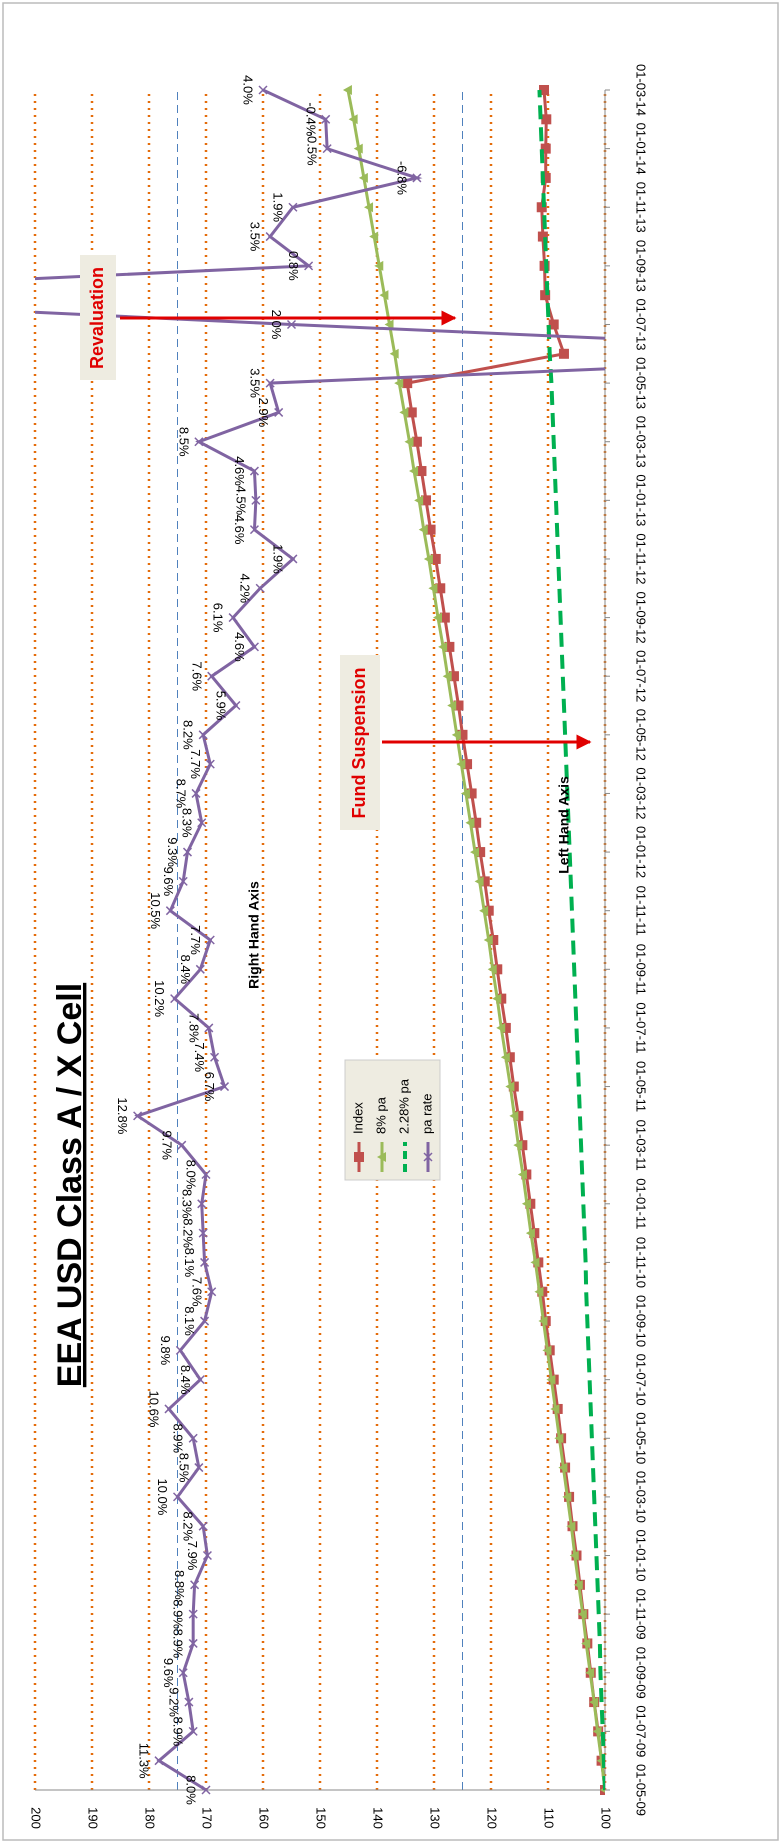  I want to click on data-label: 3.5%, so click(255, 383).